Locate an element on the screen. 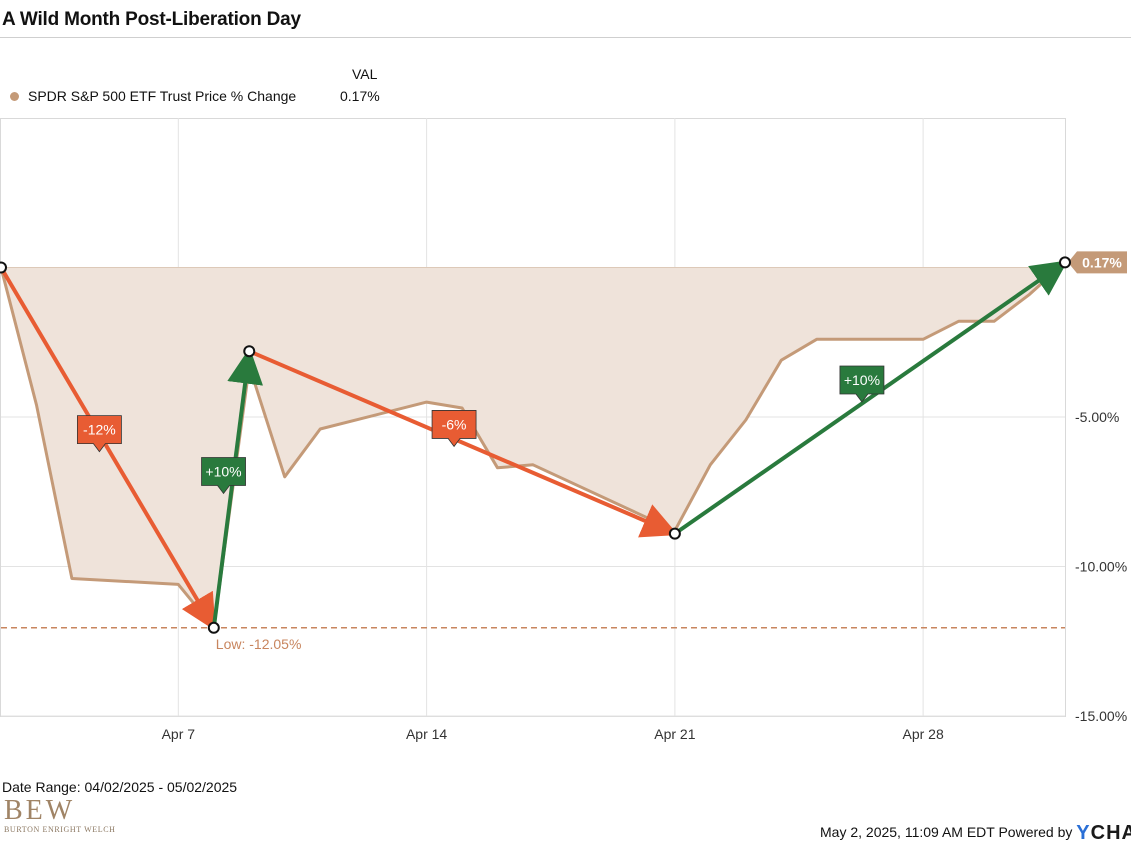  y-tick-label-1: -10.00% is located at coordinates (1101, 567).